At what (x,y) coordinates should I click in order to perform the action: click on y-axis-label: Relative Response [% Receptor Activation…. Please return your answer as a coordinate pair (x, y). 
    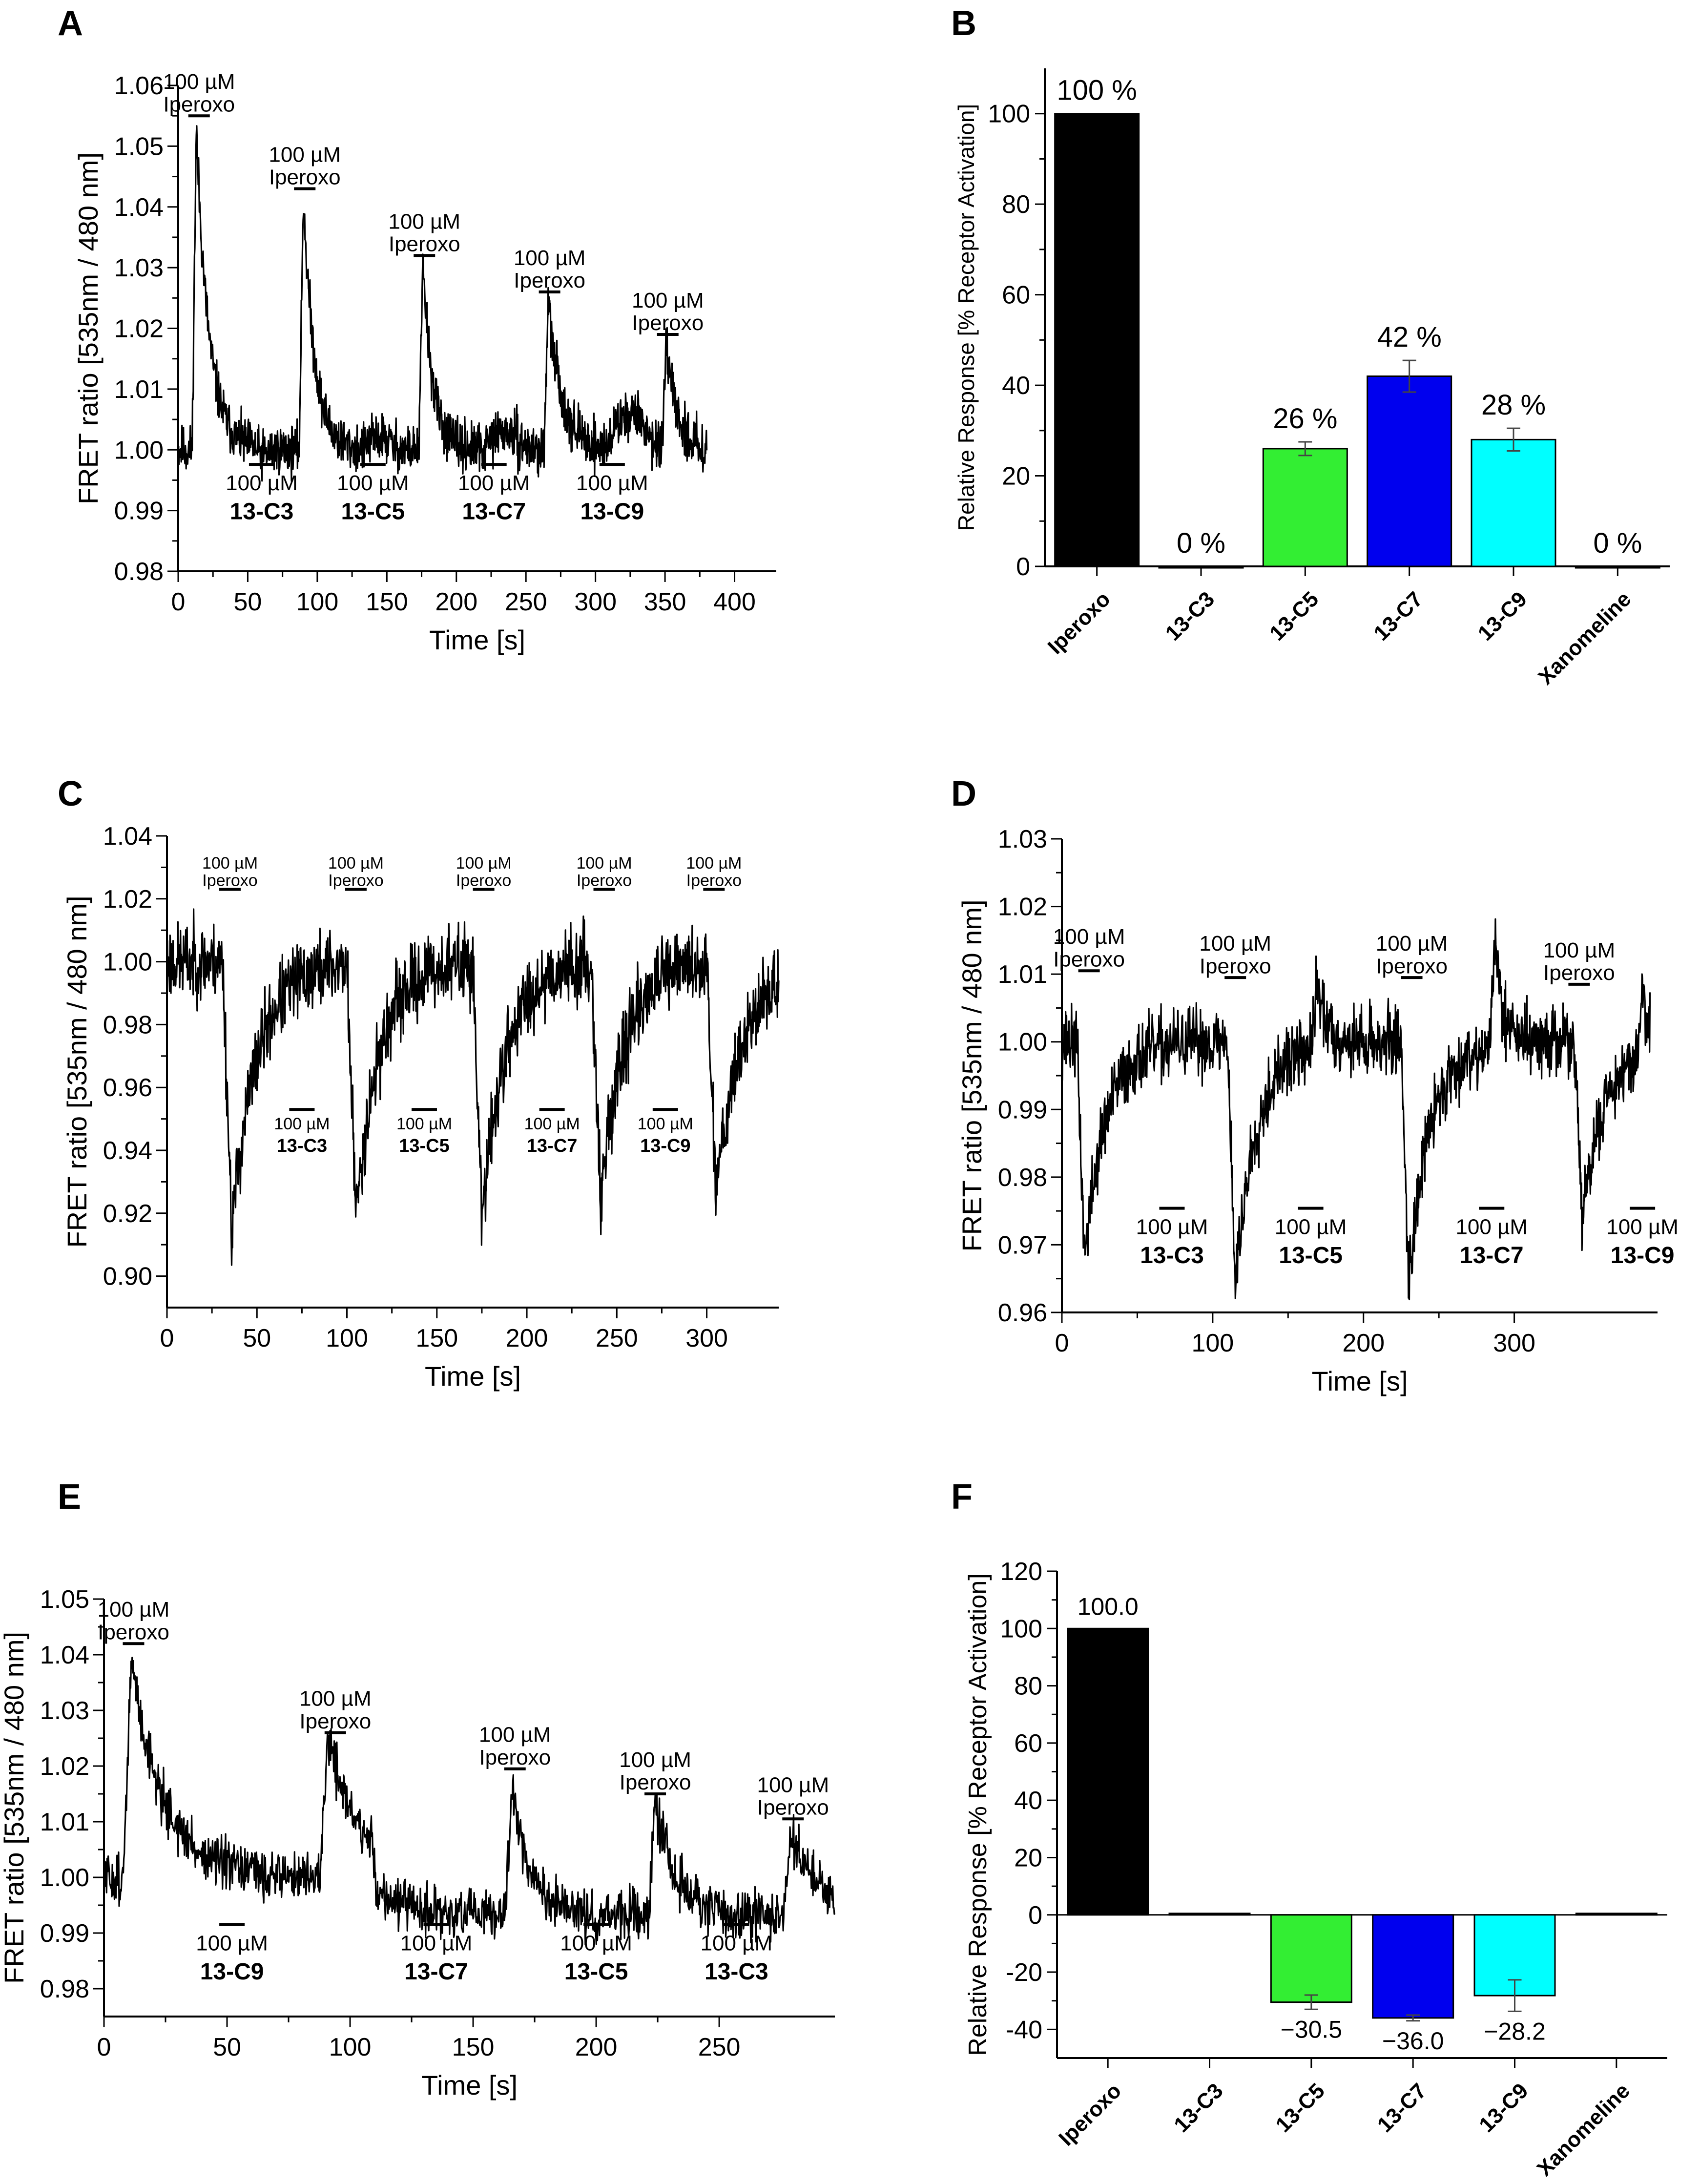
    Looking at the image, I should click on (967, 317).